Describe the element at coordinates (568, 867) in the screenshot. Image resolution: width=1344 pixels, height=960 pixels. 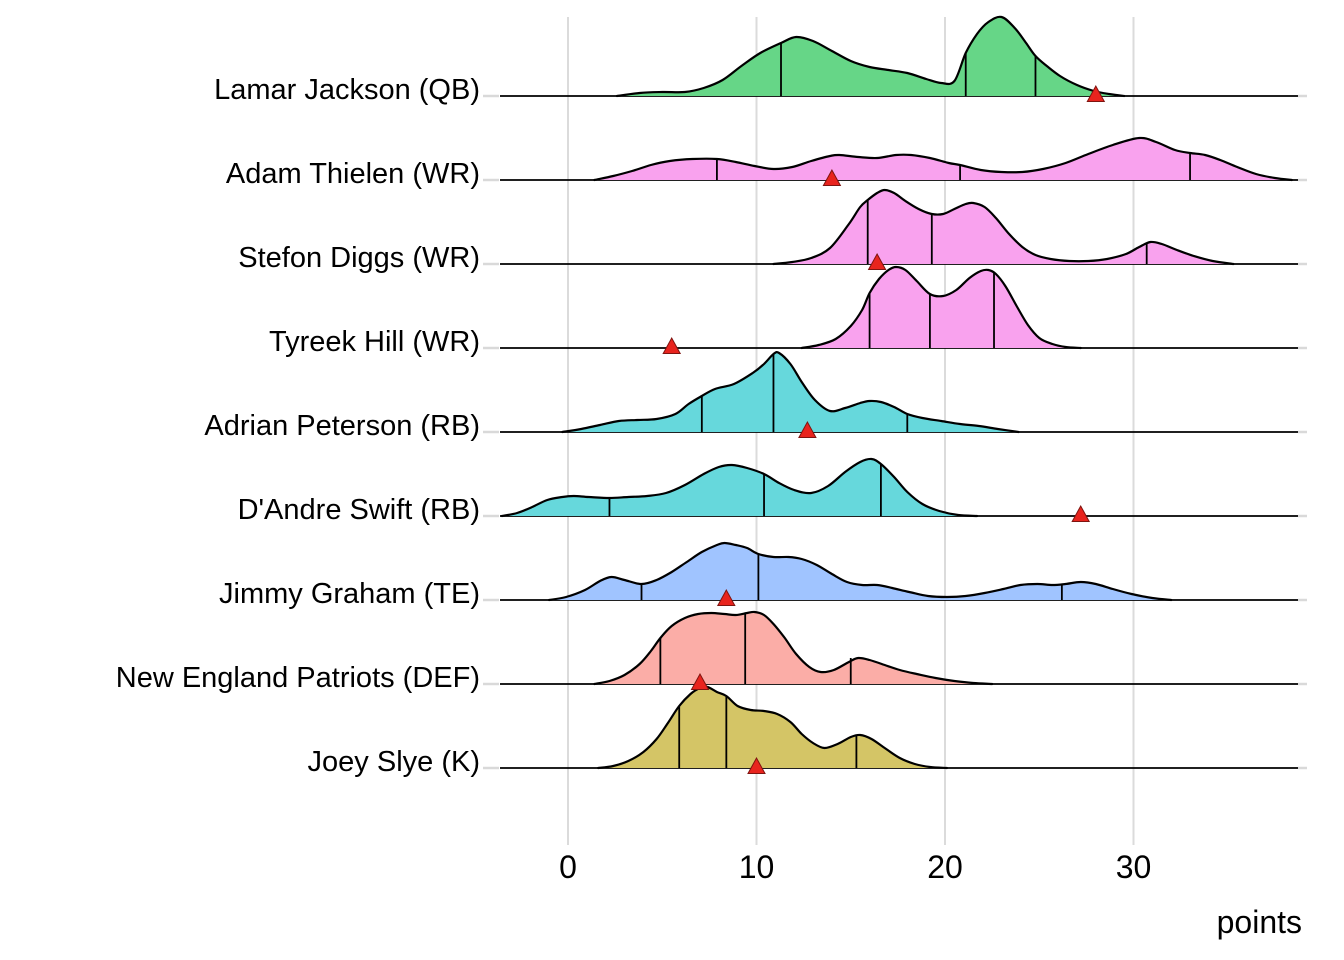
I see `x-tick-label: 0` at that location.